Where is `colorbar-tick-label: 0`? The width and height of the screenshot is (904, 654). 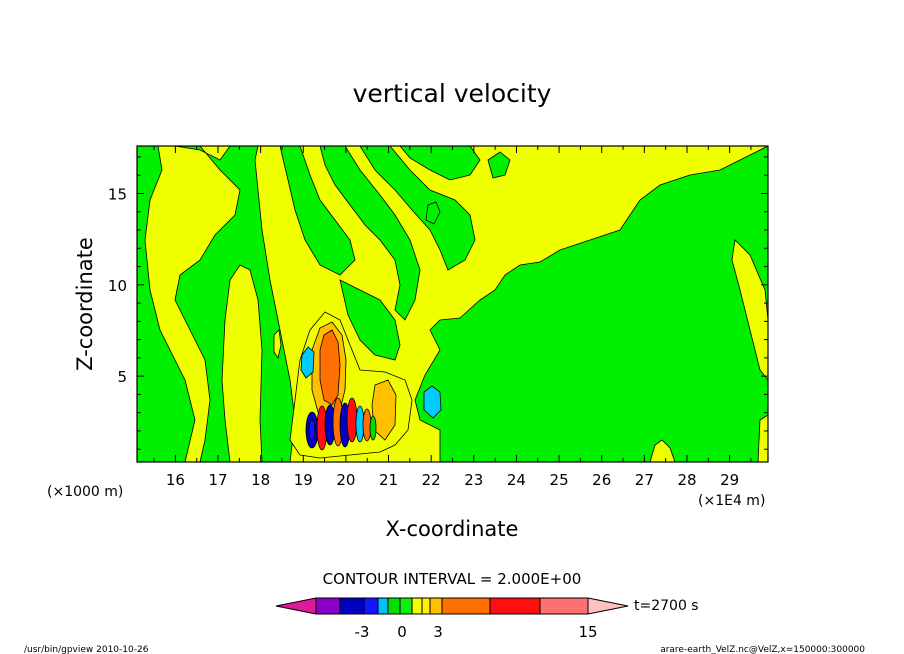 colorbar-tick-label: 0 is located at coordinates (402, 632).